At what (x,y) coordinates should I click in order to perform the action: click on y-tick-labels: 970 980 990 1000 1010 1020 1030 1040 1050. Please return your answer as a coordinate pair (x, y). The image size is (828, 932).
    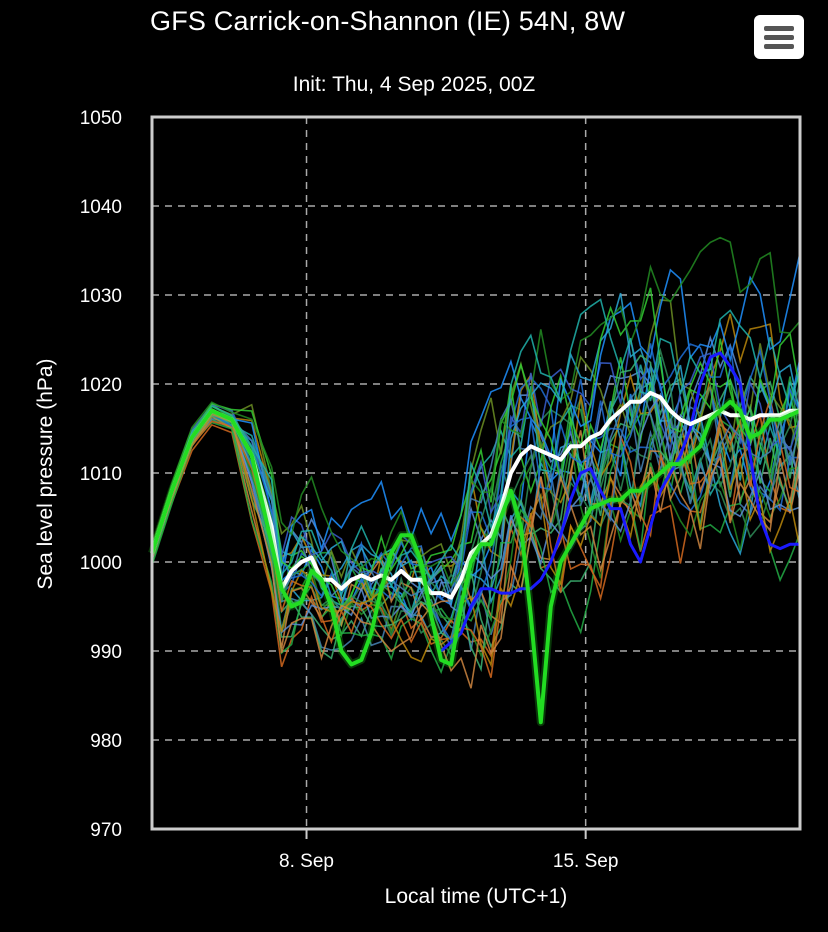
    Looking at the image, I should click on (101, 474).